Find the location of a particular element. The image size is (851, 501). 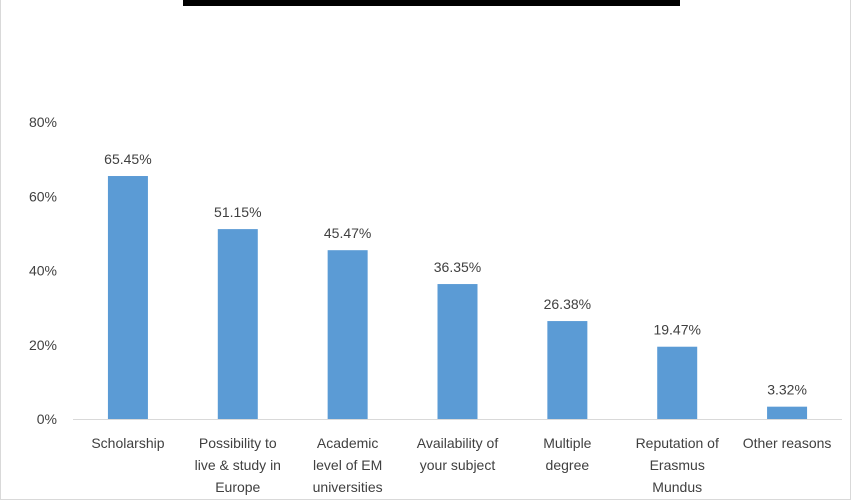

y-tick-label: 40% is located at coordinates (43, 271).